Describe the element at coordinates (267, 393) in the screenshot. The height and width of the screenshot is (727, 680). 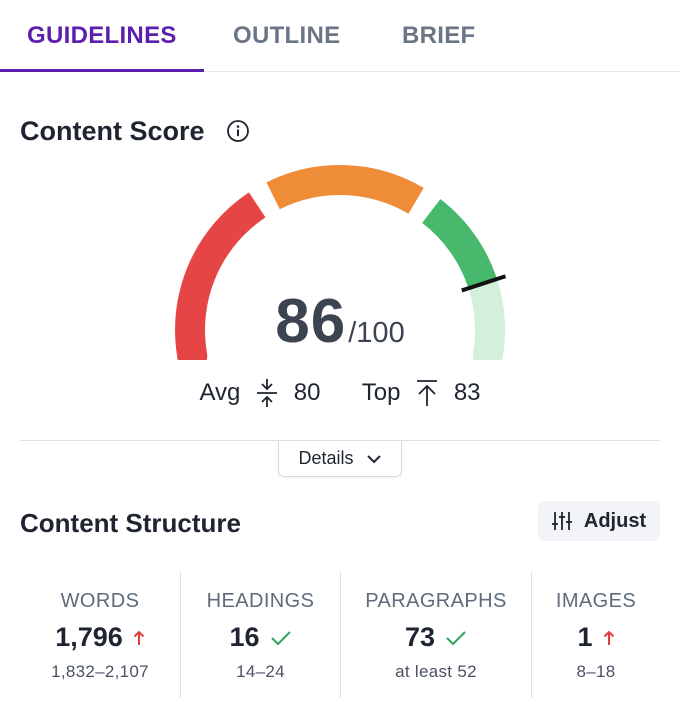
I see `collapse-arrows-icon` at that location.